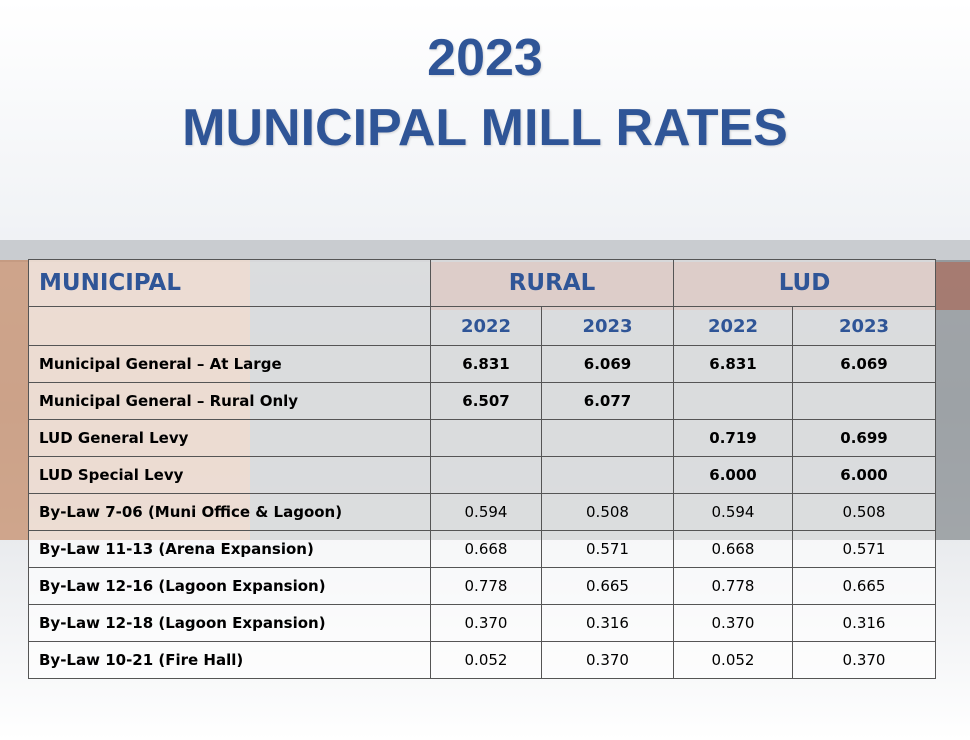 The image size is (970, 740). What do you see at coordinates (229, 326) in the screenshot?
I see `blank-cell` at bounding box center [229, 326].